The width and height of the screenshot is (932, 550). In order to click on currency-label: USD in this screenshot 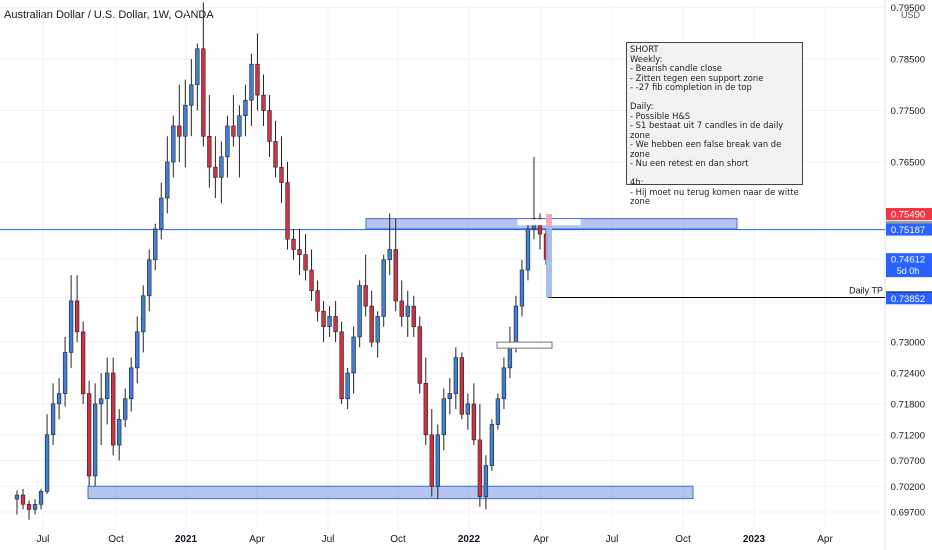, I will do `click(910, 15)`.